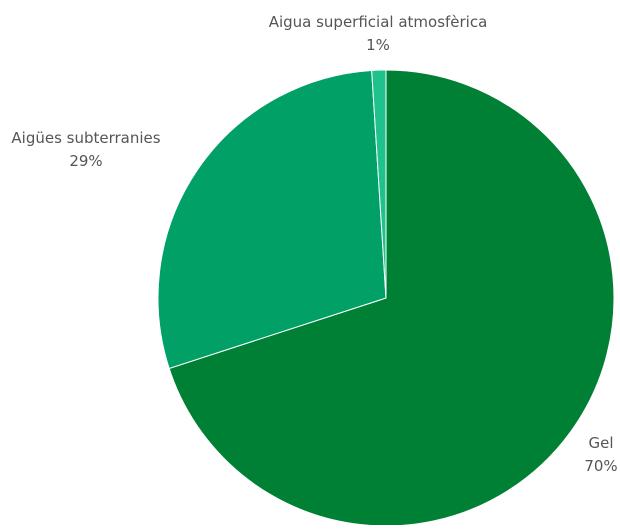  I want to click on pie-slice-aigua-superficial-atmosferica, so click(379, 184).